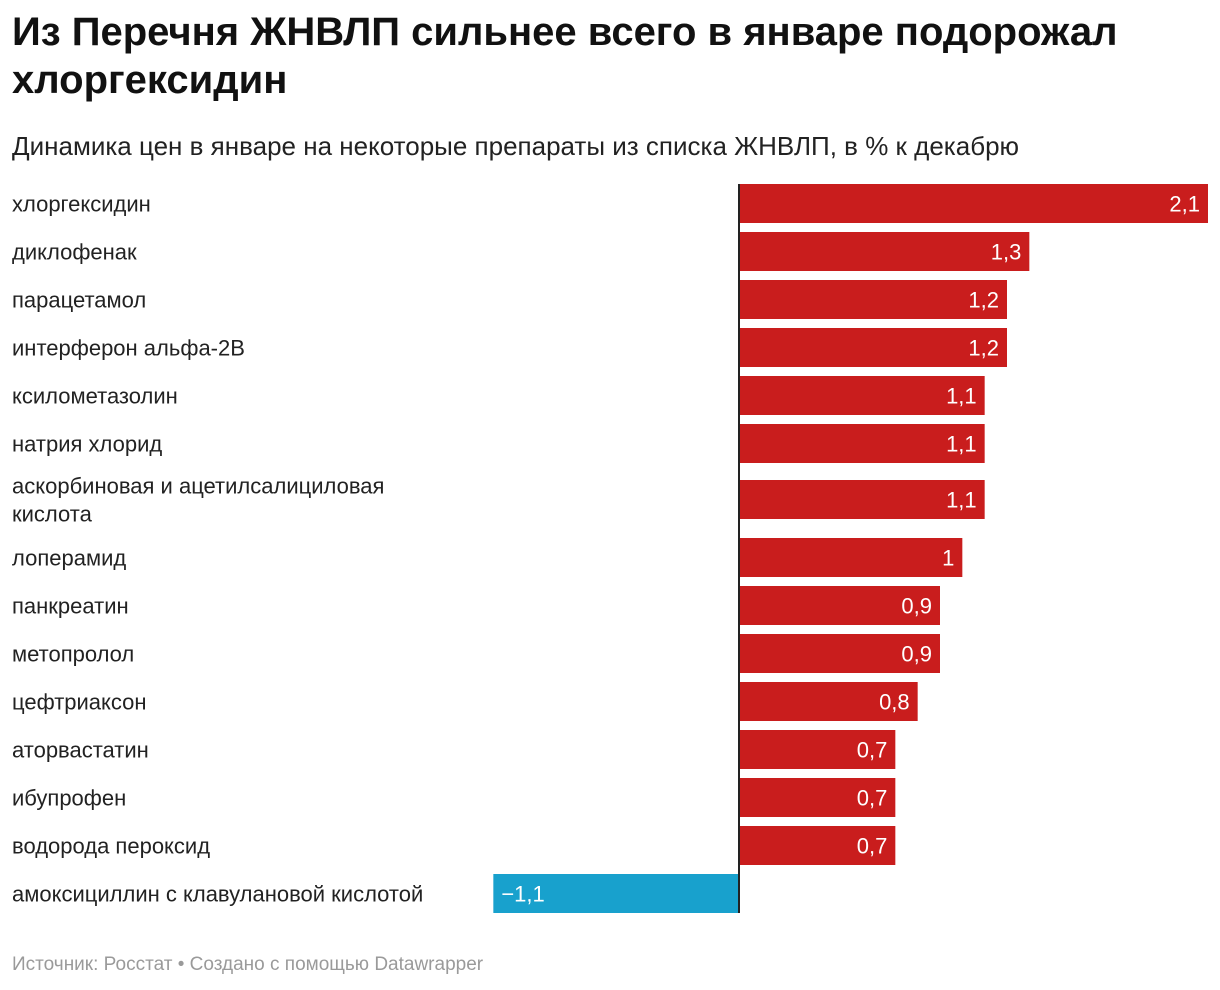 This screenshot has height=990, width=1220. What do you see at coordinates (95, 396) in the screenshot?
I see `category-label: ксилометазолин` at bounding box center [95, 396].